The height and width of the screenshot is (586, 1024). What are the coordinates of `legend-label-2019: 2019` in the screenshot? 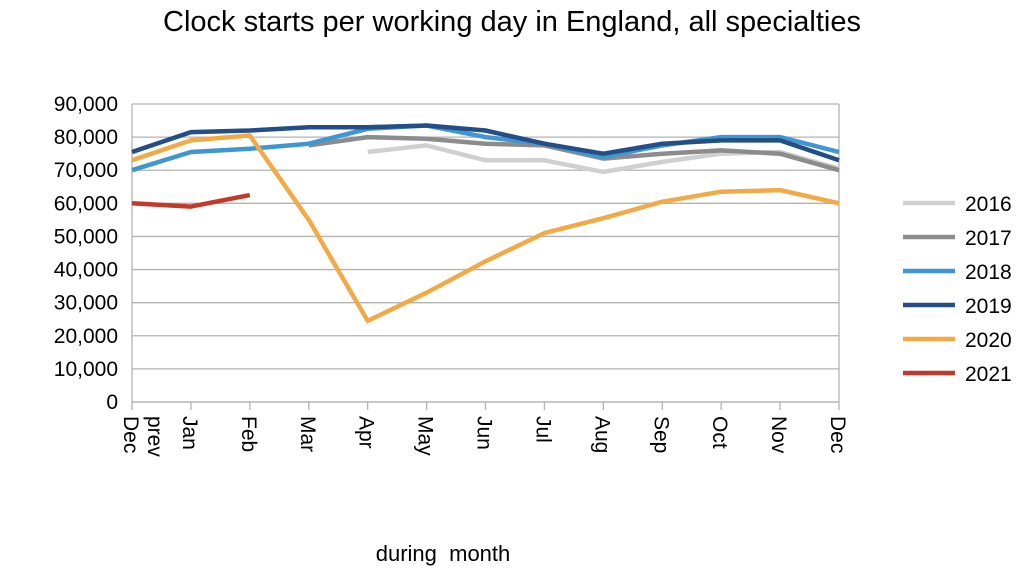 It's located at (988, 306).